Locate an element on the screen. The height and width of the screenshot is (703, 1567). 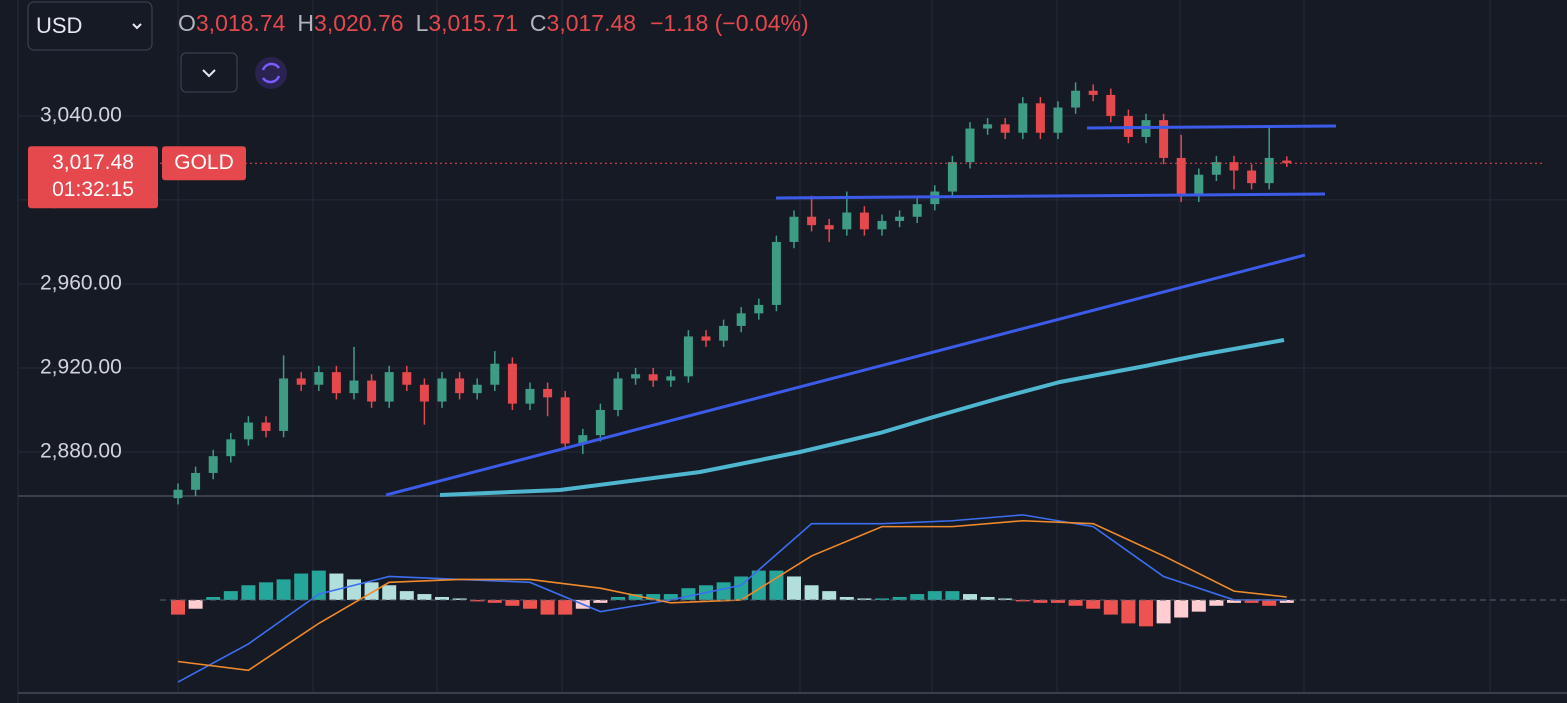
collapse-icon is located at coordinates (209, 73).